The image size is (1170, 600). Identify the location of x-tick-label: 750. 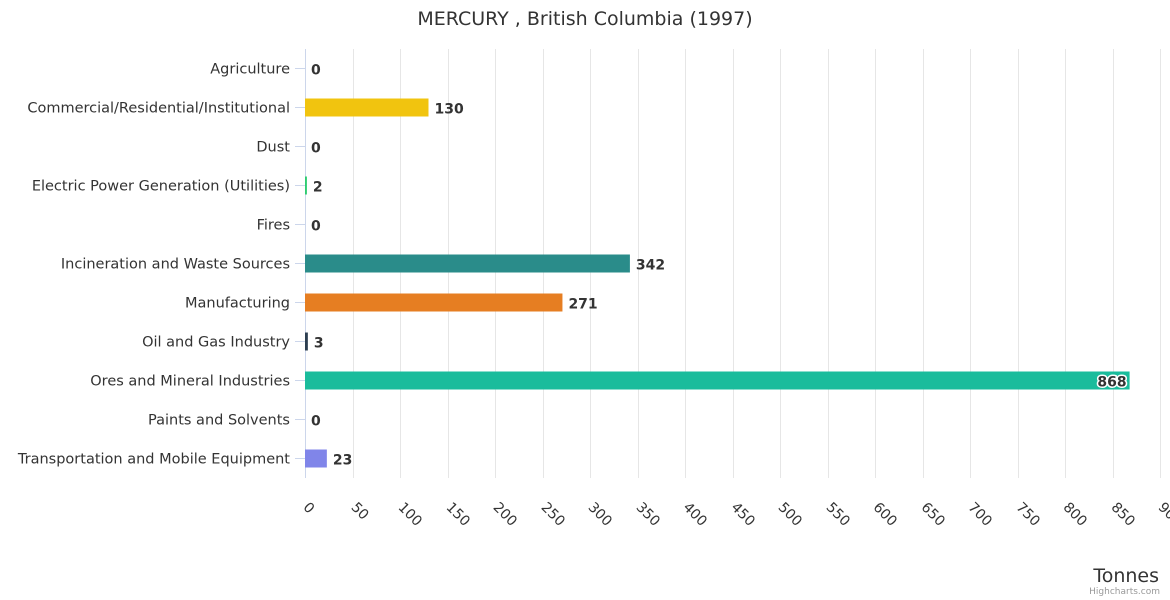
(1028, 515).